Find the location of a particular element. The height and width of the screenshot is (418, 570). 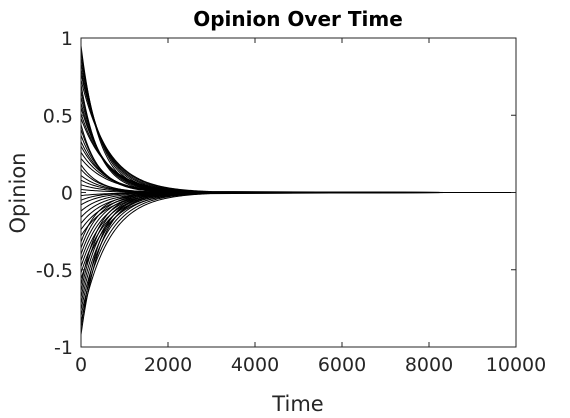

x-tick-label: 6000 is located at coordinates (342, 365).